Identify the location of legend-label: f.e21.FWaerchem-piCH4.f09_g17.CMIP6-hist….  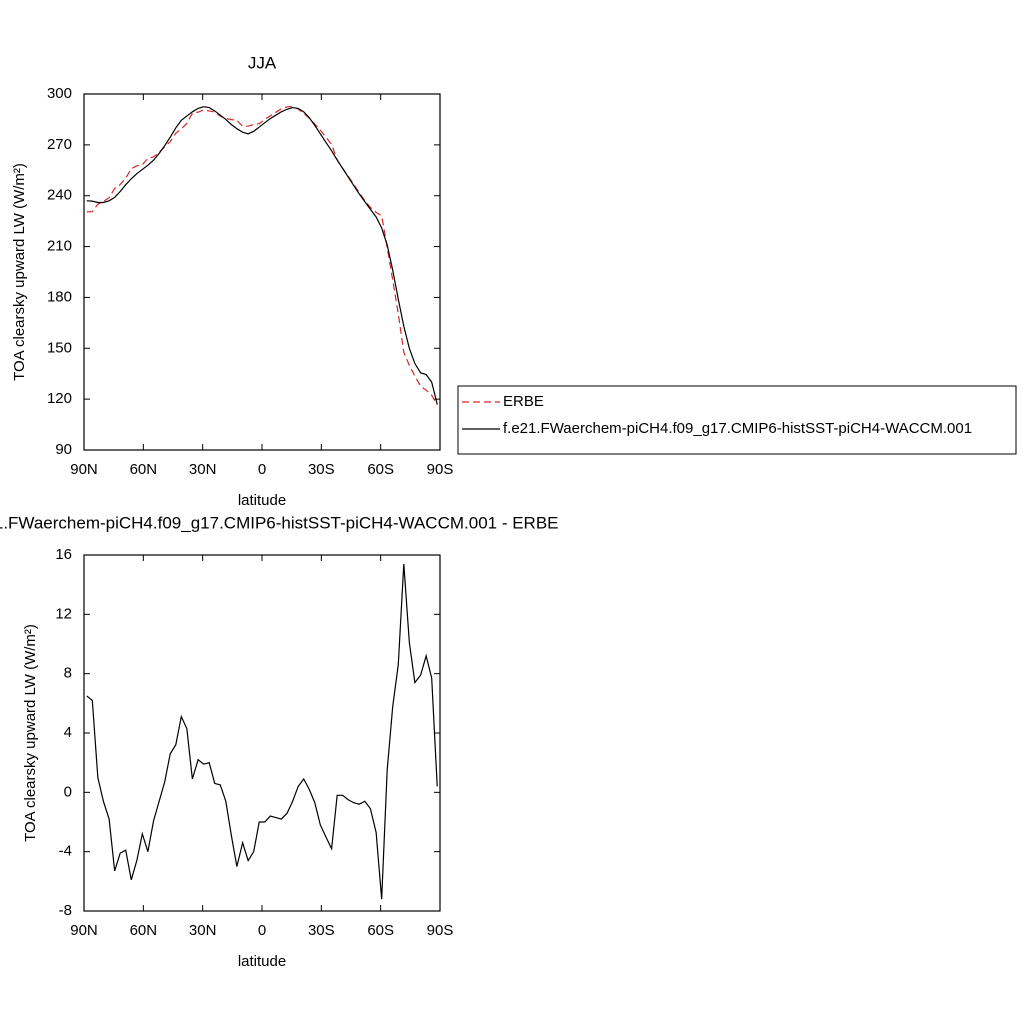
(737, 428).